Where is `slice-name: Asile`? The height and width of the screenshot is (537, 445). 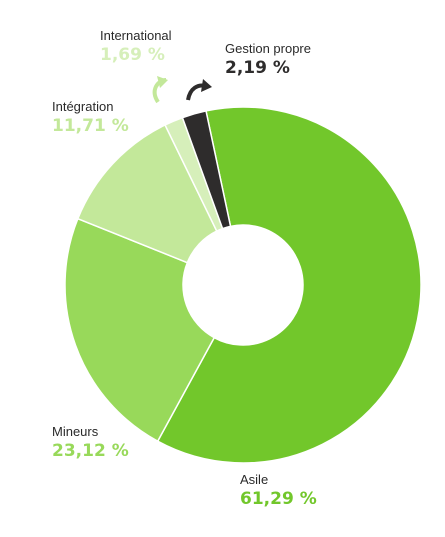
slice-name: Asile is located at coordinates (254, 479).